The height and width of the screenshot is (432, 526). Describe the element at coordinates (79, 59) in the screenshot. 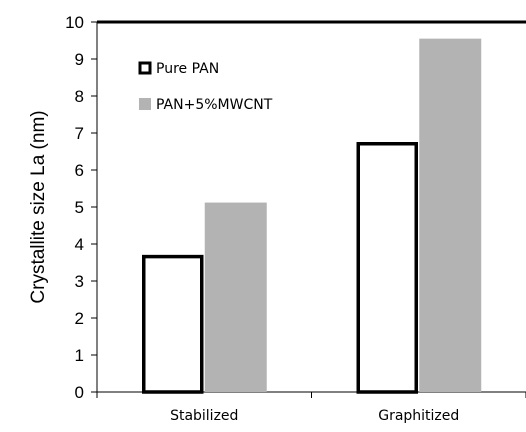

I see `y-tick-label: 9` at that location.